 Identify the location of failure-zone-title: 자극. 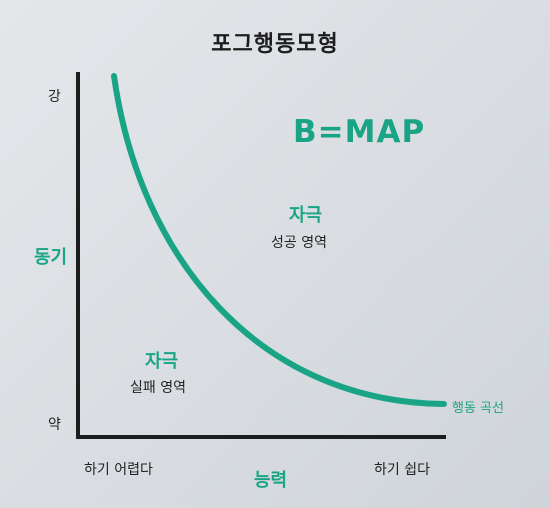
(162, 361).